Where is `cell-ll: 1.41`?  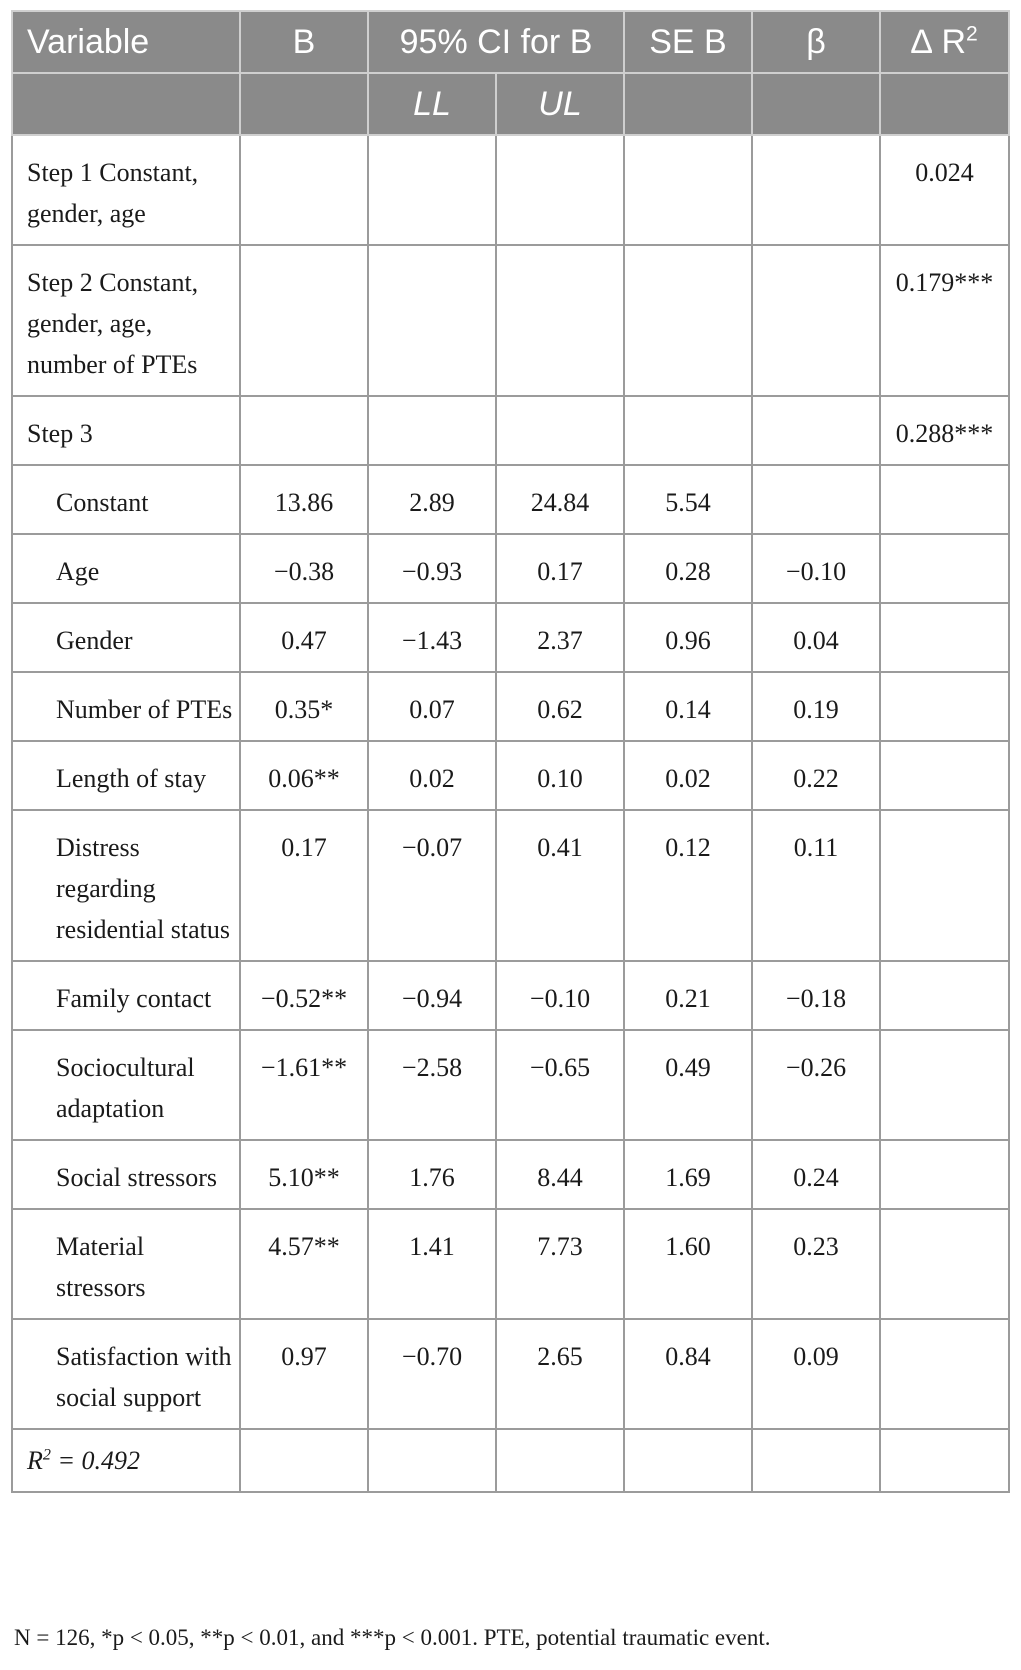 cell-ll: 1.41 is located at coordinates (432, 1264).